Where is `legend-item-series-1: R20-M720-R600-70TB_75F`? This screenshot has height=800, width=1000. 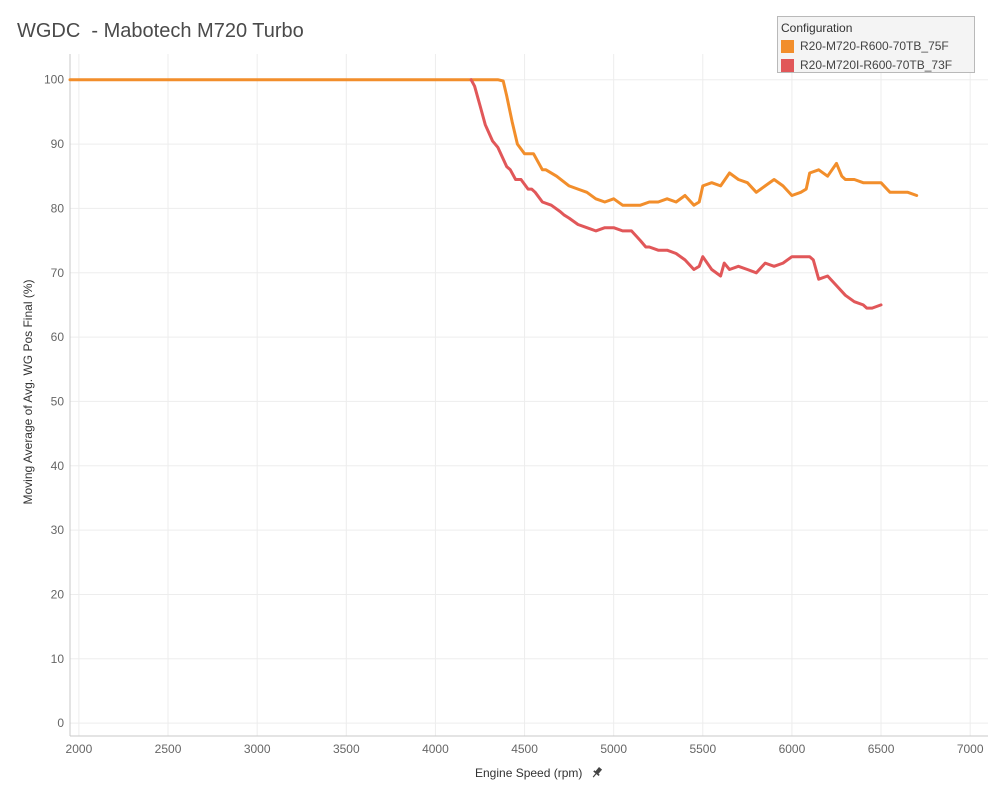
legend-item-series-1: R20-M720-R600-70TB_75F is located at coordinates (865, 46).